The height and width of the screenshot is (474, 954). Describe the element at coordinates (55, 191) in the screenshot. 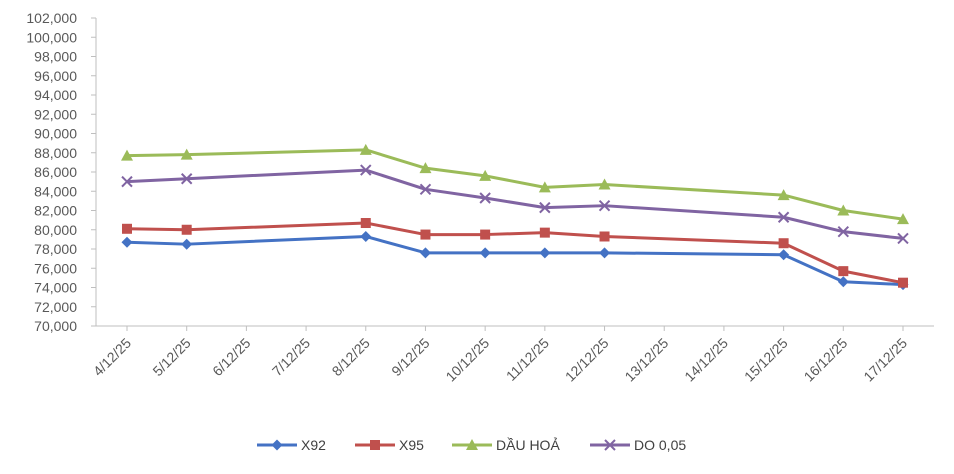

I see `y-tick-label: 84,000` at that location.